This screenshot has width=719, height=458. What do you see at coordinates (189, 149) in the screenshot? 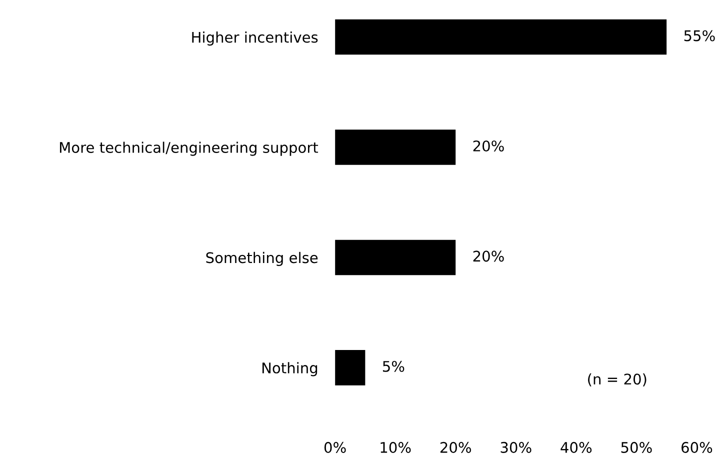
I see `y-tick-label: More technical/engineering support` at bounding box center [189, 149].